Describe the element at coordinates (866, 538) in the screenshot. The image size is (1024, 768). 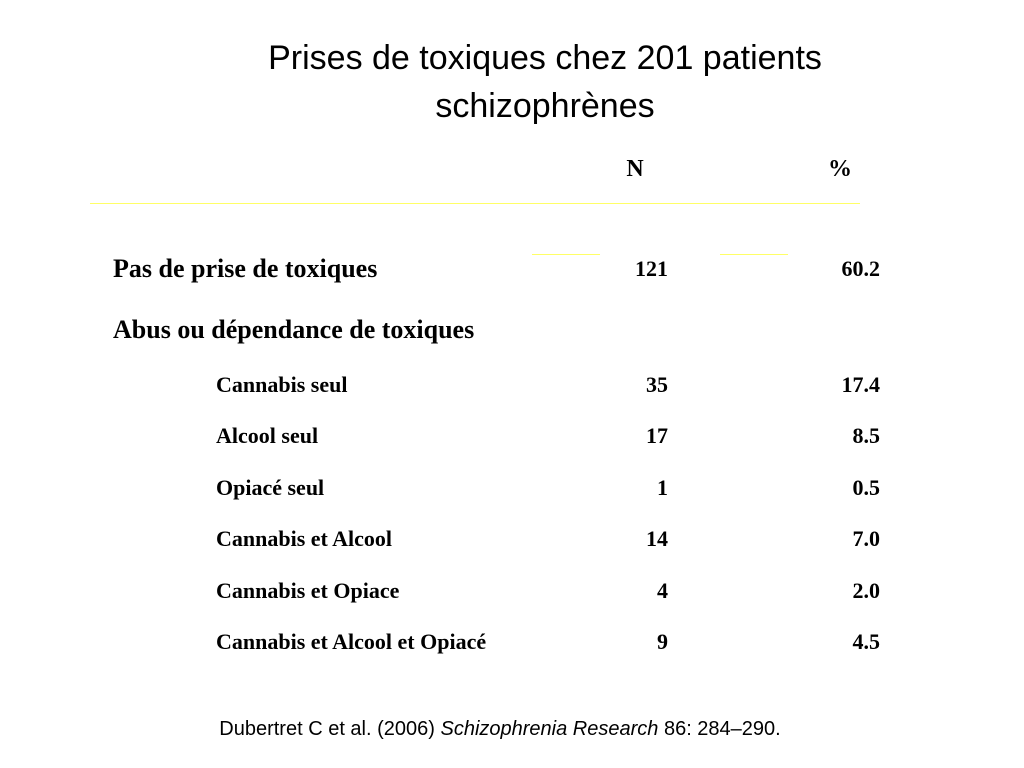
I see `row-percent-value: 7.0` at that location.